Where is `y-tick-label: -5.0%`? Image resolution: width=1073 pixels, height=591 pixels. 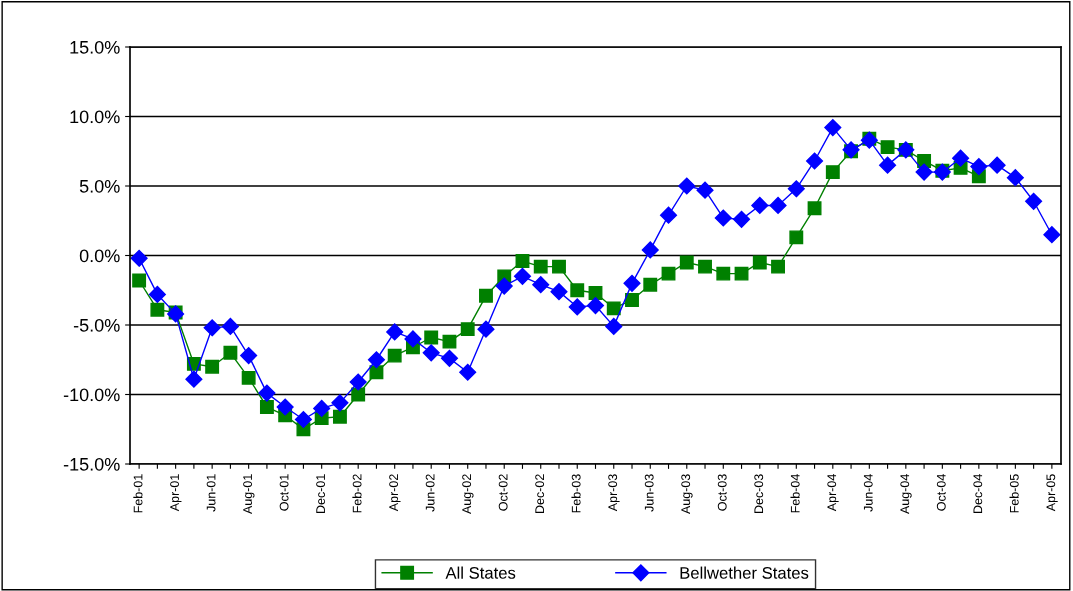
y-tick-label: -5.0% is located at coordinates (96, 325).